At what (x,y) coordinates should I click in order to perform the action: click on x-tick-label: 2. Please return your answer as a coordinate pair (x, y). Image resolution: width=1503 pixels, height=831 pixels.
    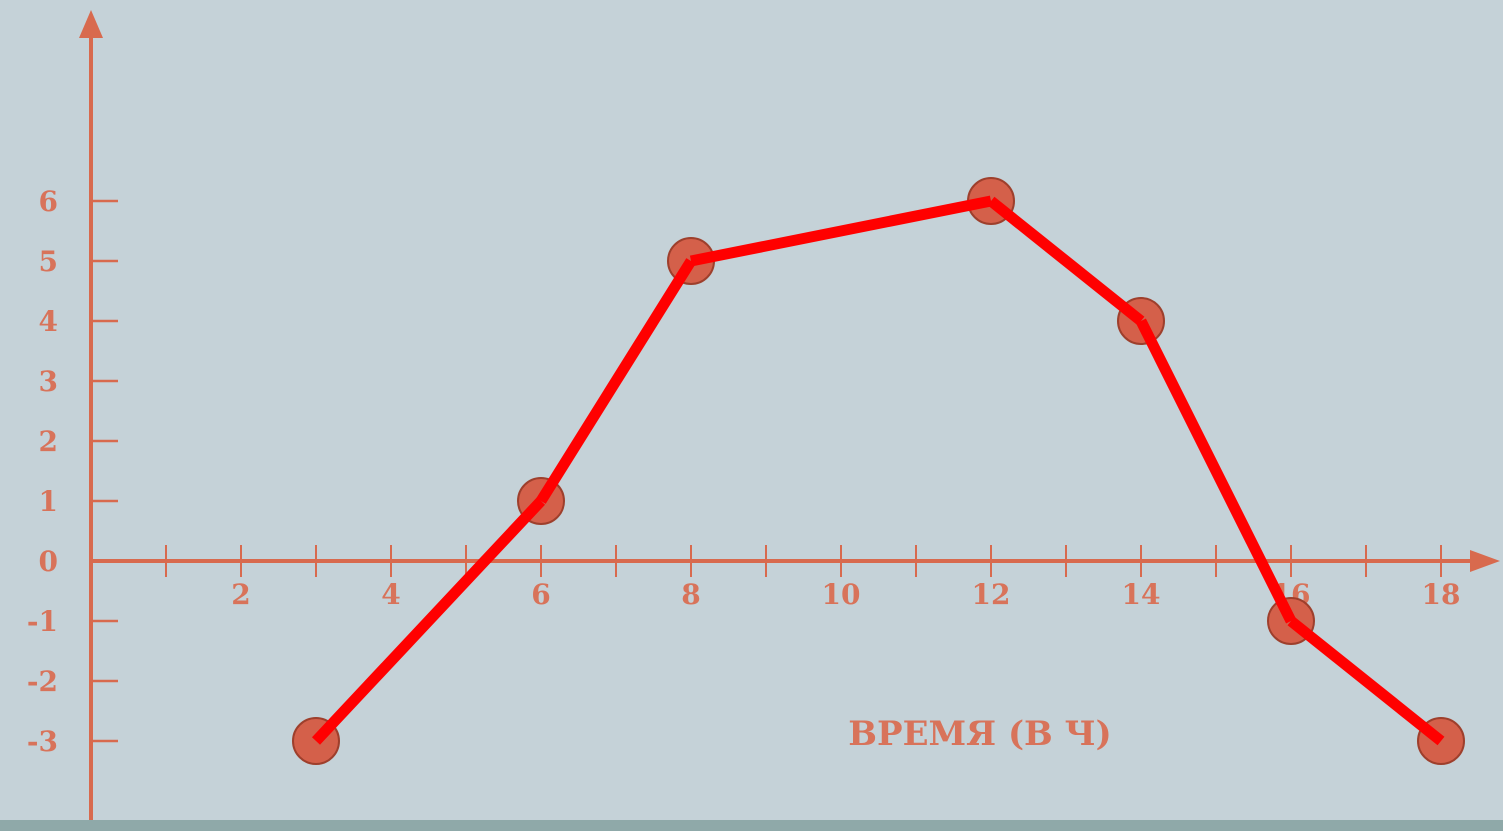
    Looking at the image, I should click on (240, 594).